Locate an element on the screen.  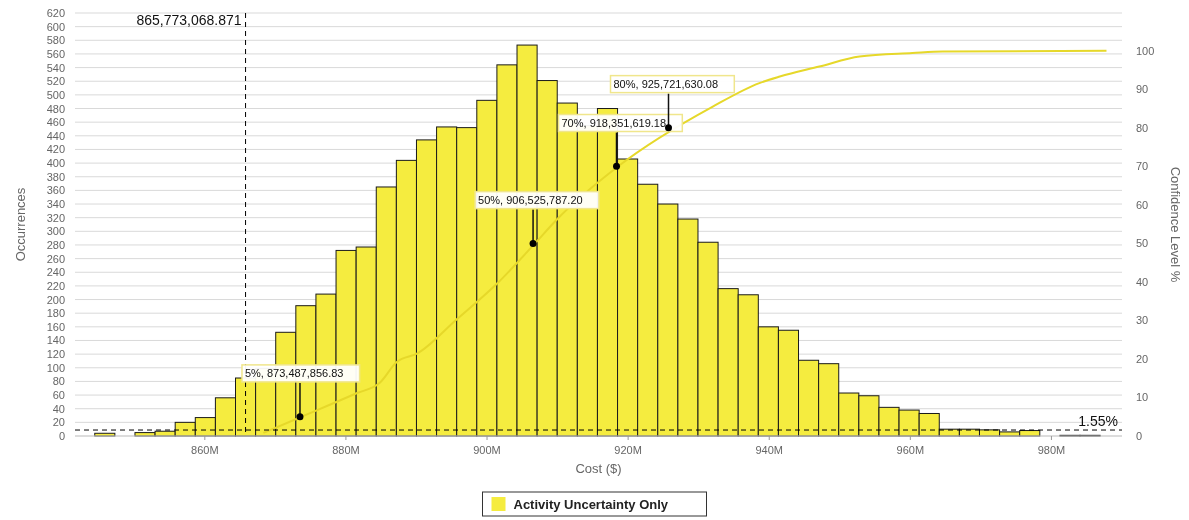
y2-axis-title: Confidence Level % is located at coordinates (1175, 224).